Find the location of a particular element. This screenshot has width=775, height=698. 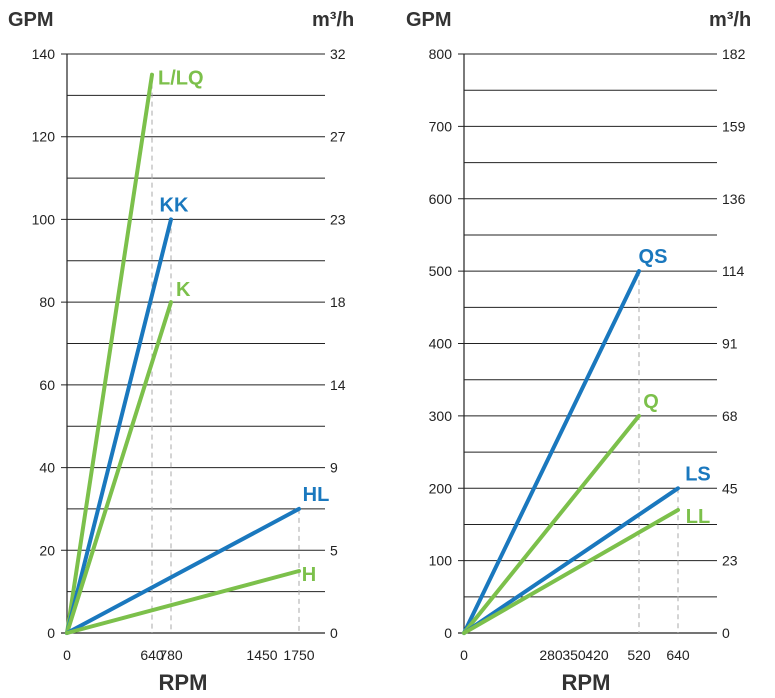

left-series-line-k is located at coordinates (119, 467).